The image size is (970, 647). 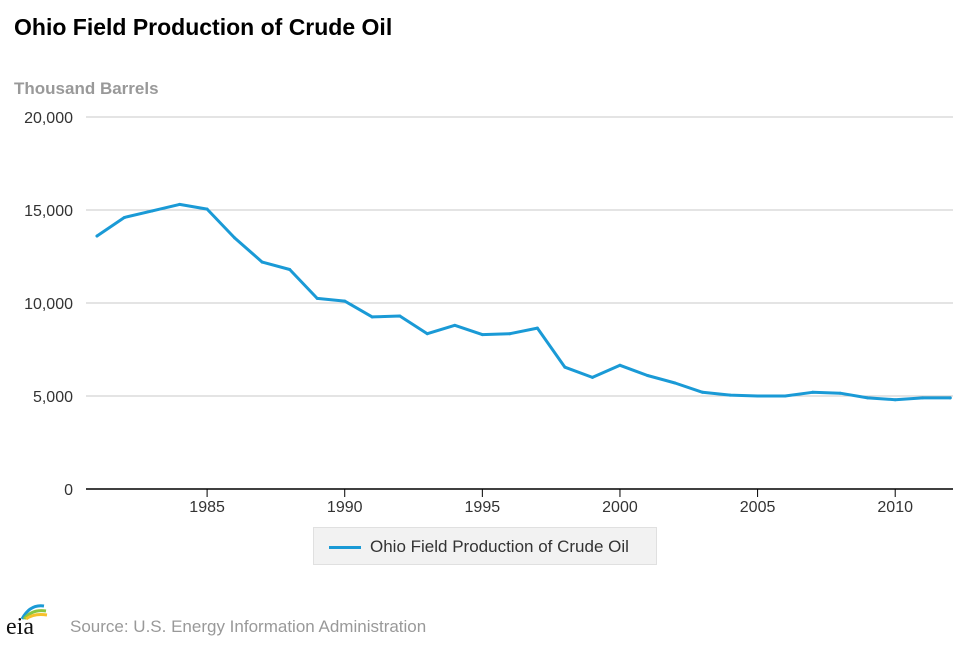 What do you see at coordinates (345, 507) in the screenshot?
I see `x-tick-label: 1990` at bounding box center [345, 507].